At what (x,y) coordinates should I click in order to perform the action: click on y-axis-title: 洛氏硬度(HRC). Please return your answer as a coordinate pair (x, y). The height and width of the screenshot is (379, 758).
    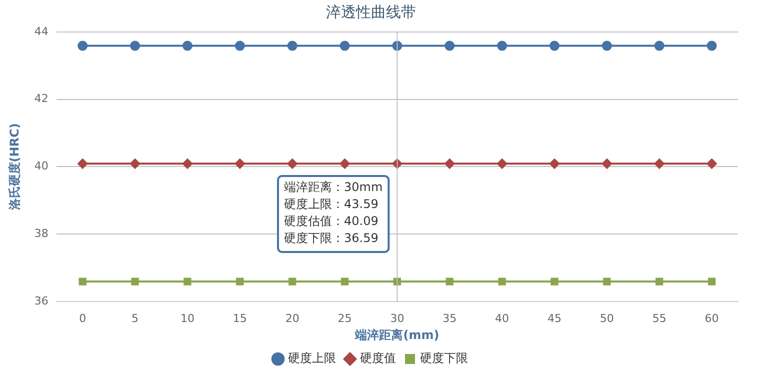
    Looking at the image, I should click on (14, 167).